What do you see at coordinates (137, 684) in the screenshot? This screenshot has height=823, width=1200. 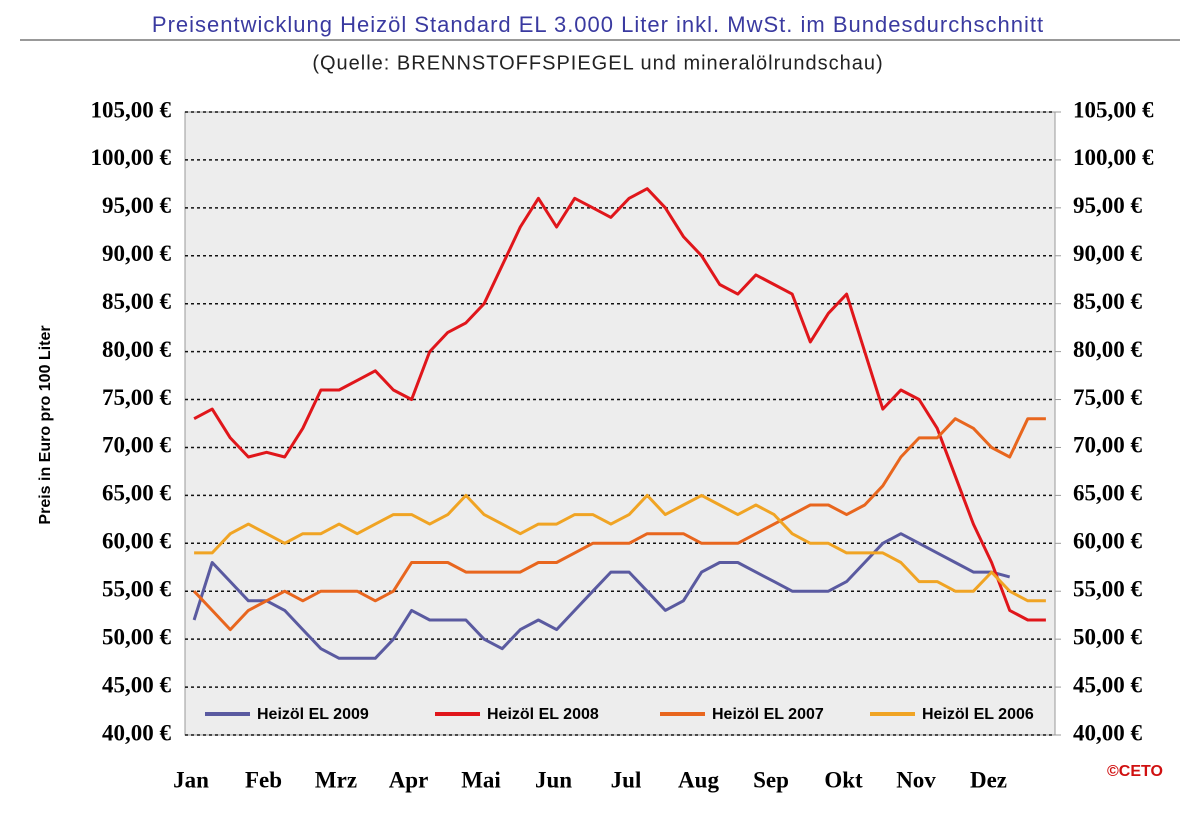 I see `y-tick-label: 45,00 €` at bounding box center [137, 684].